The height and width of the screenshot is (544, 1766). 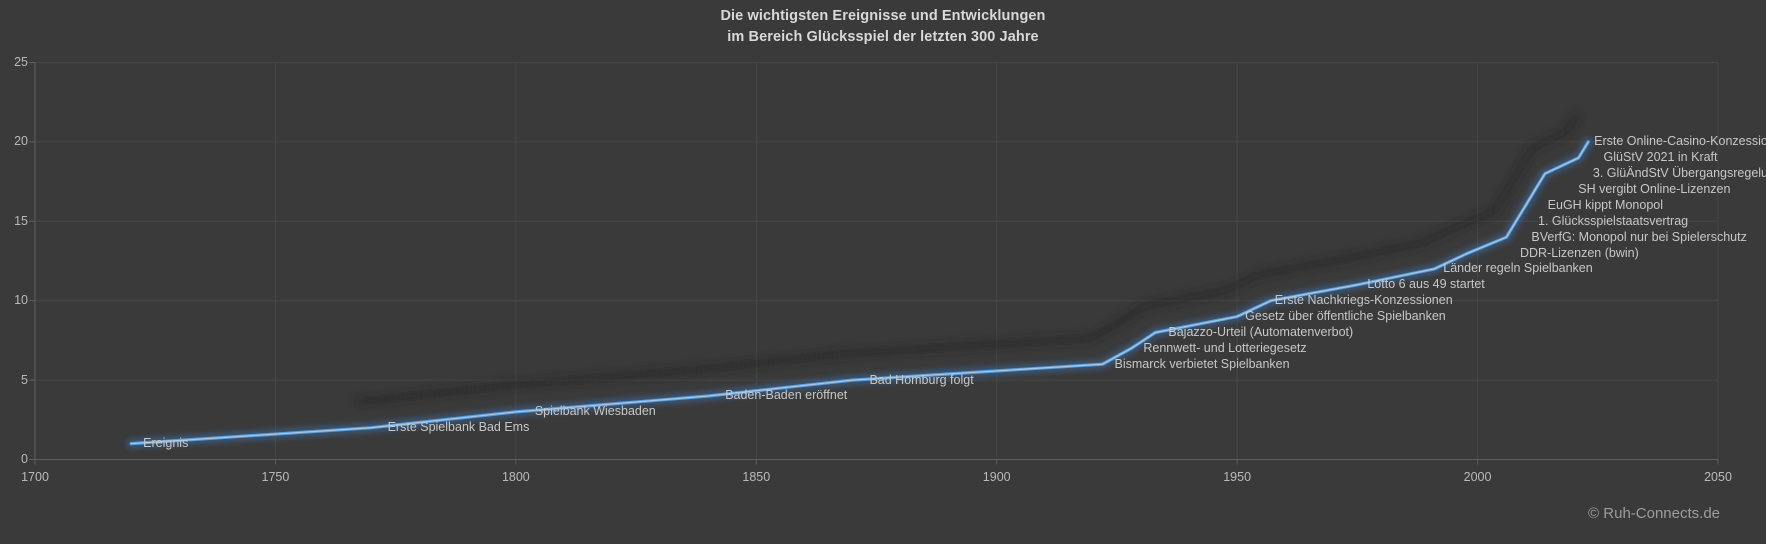 I want to click on x-tick-label: 2000, so click(x=1477, y=476).